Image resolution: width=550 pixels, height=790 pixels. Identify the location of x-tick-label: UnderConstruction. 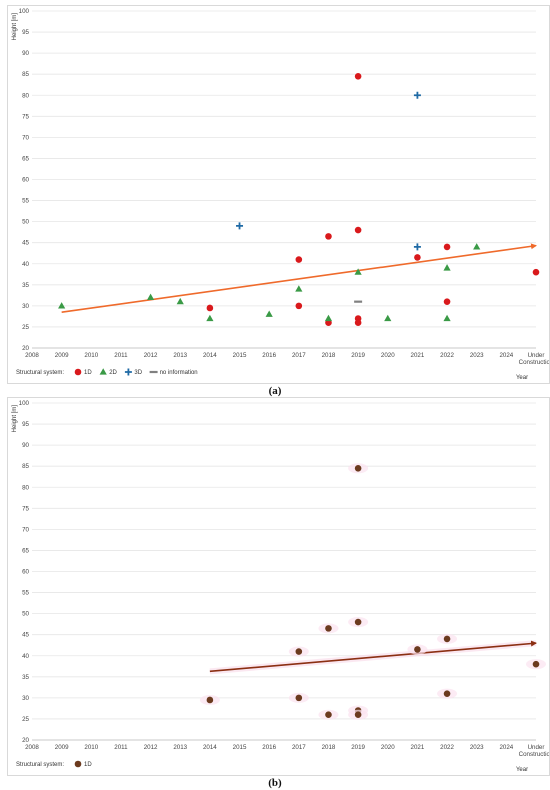
(534, 359).